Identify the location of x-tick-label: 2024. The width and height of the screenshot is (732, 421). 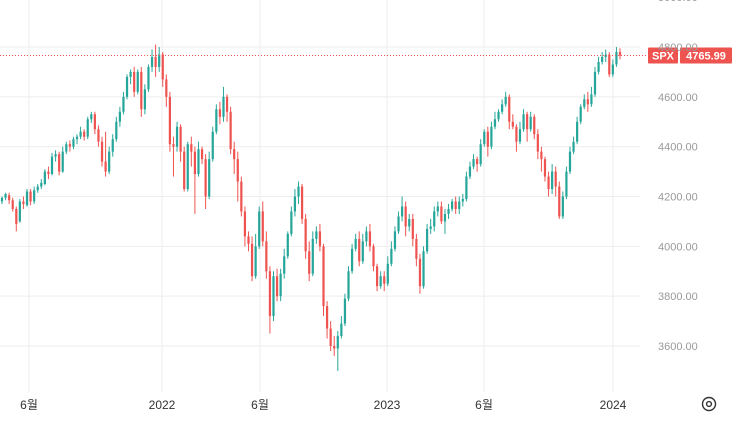
(613, 405).